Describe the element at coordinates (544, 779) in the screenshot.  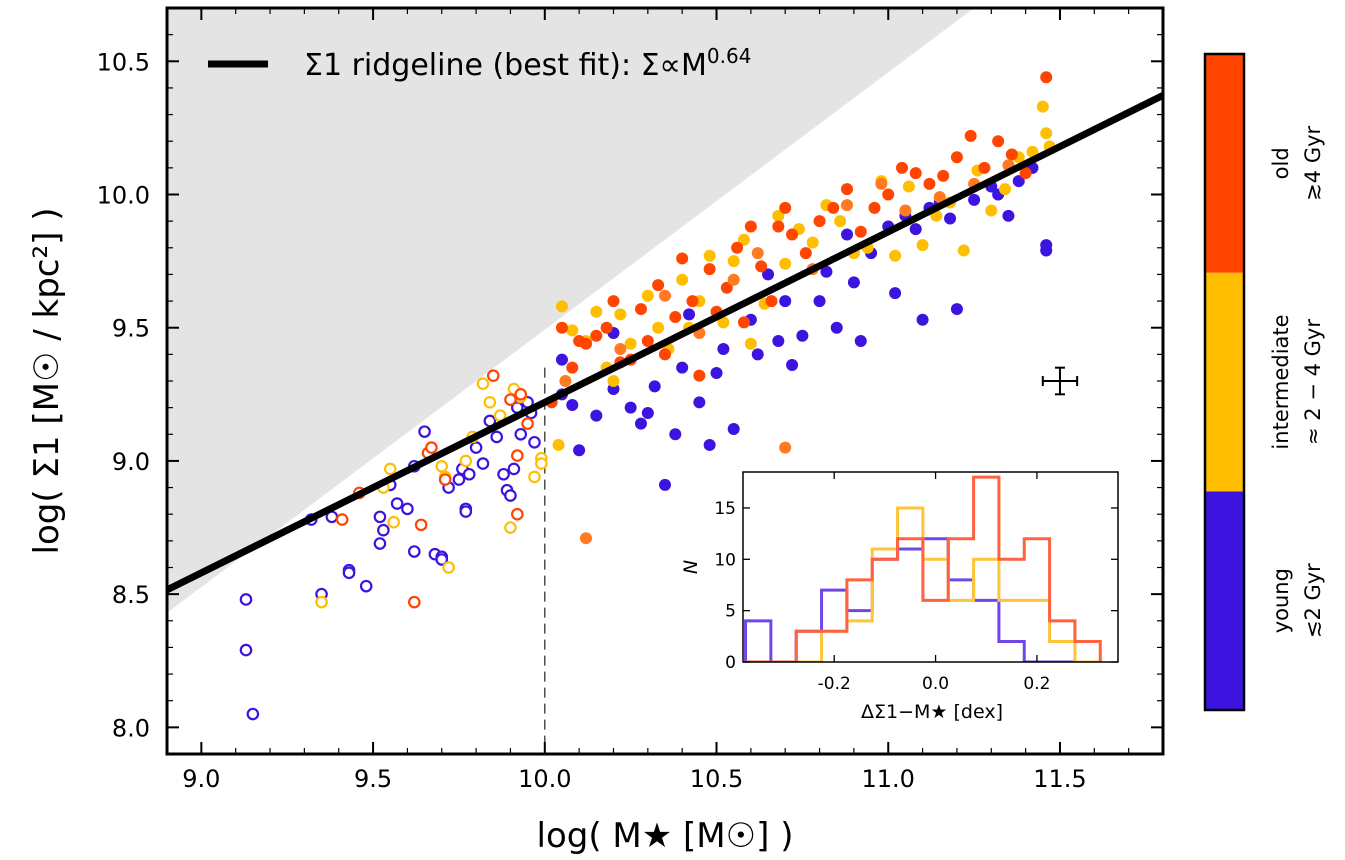
I see `x-tick-label: 10.0` at that location.